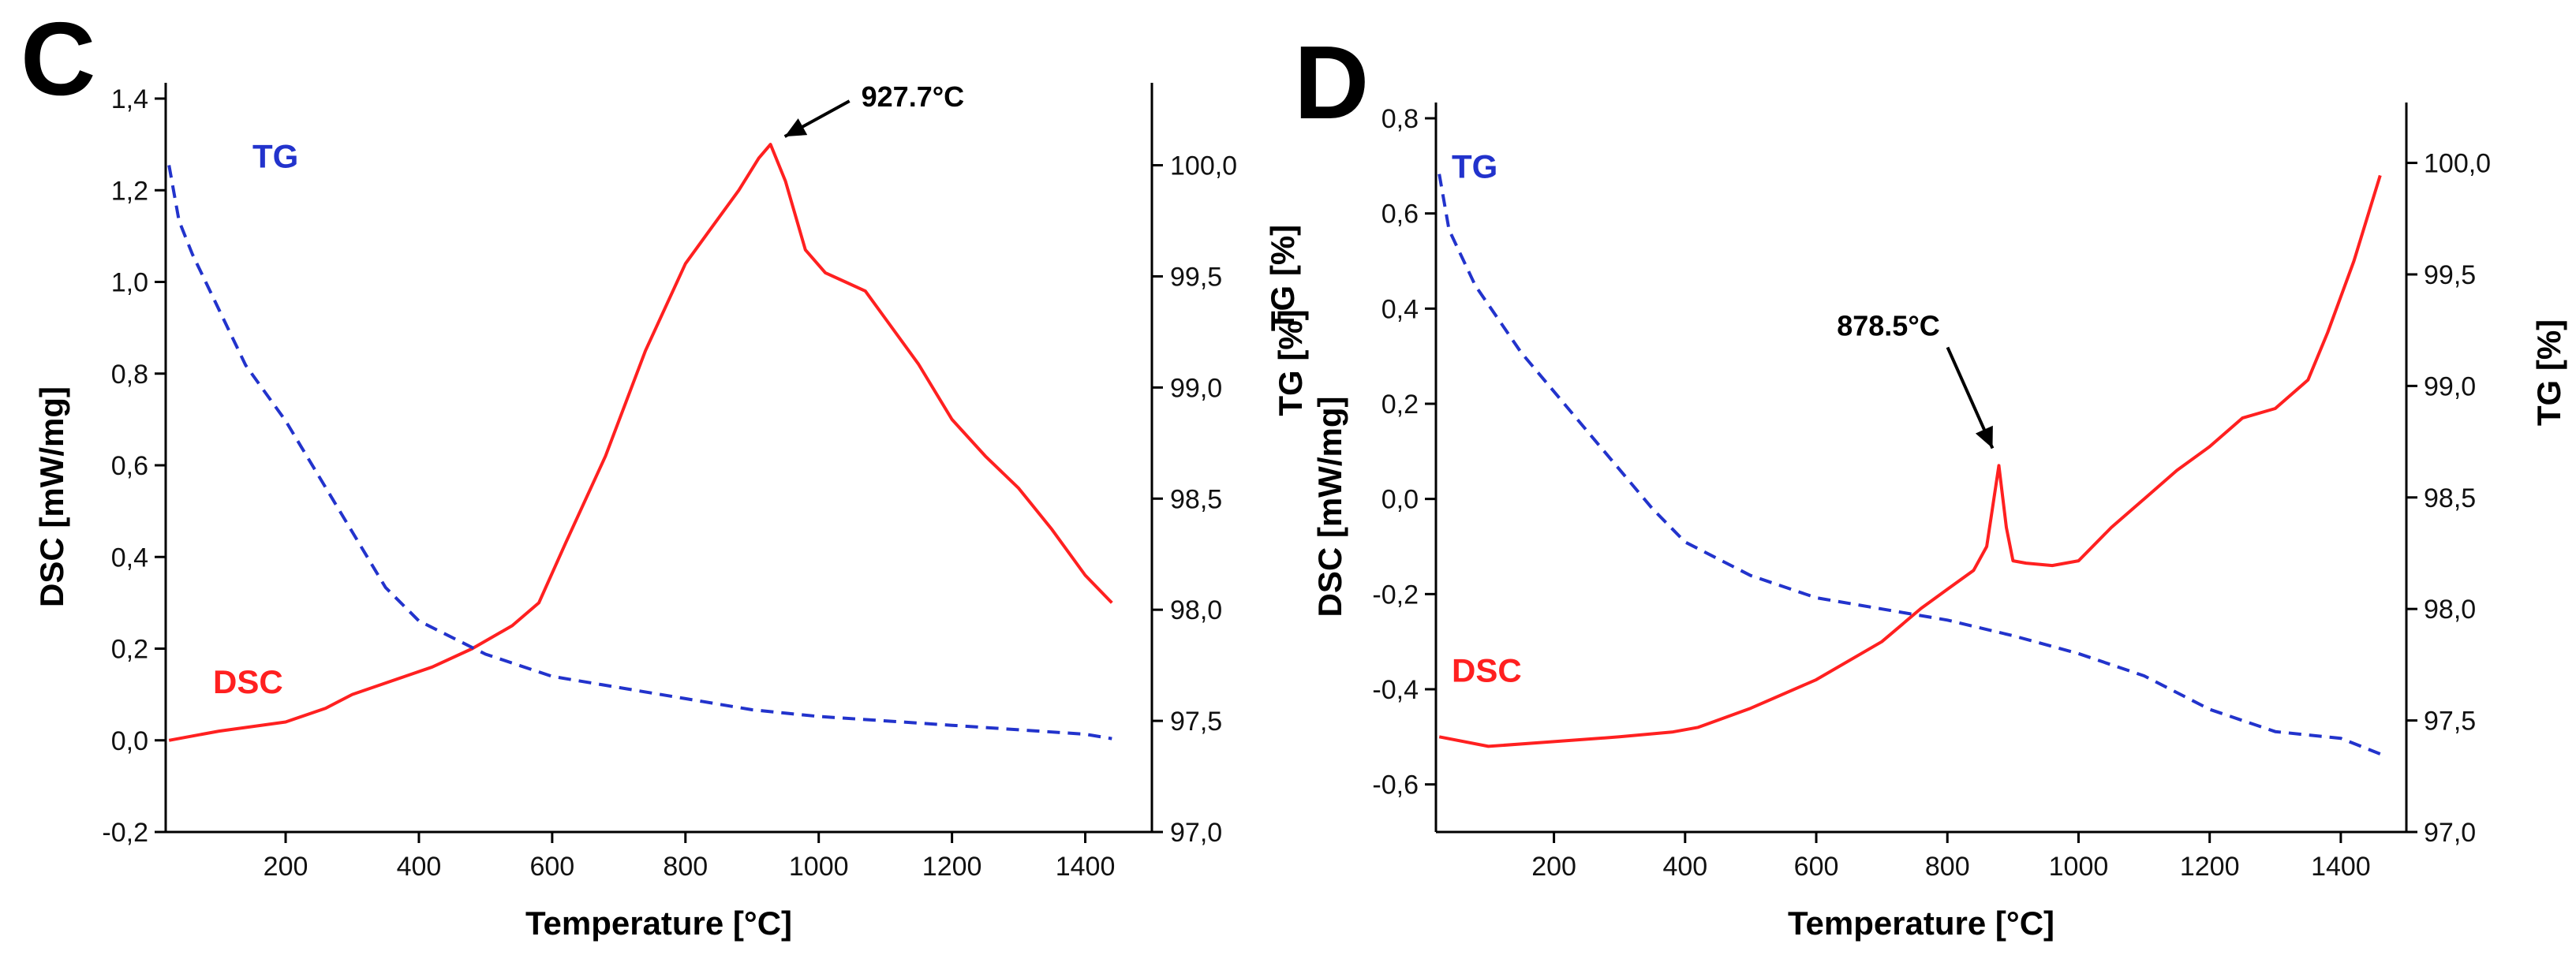  What do you see at coordinates (1282, 278) in the screenshot?
I see `y-axis-title-extra: TG [%]` at bounding box center [1282, 278].